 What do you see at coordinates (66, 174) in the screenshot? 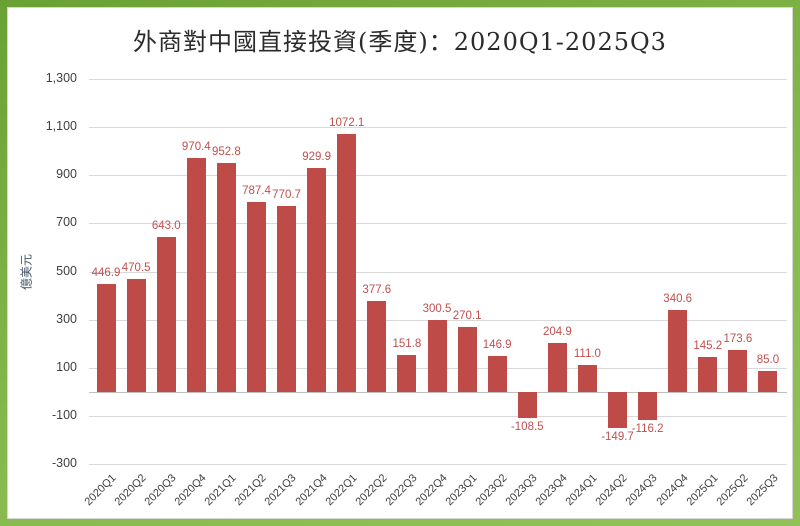
I see `y-axis-tick-label: 900` at bounding box center [66, 174].